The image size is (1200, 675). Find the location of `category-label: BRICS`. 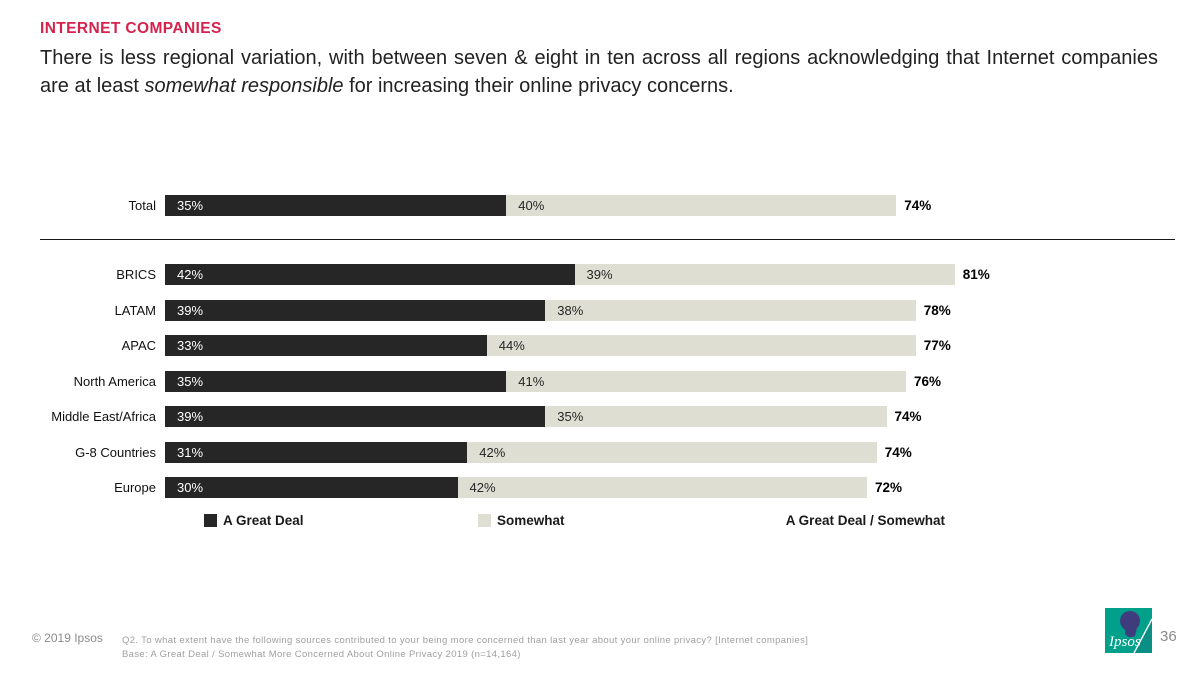

category-label: BRICS is located at coordinates (136, 275).